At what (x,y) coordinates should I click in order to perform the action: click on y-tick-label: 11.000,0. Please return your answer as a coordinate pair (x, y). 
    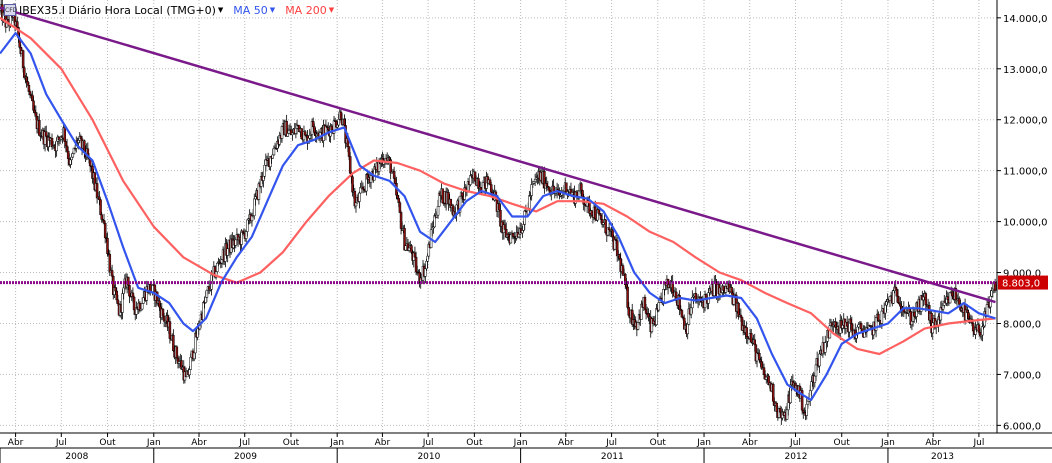
    Looking at the image, I should click on (1025, 172).